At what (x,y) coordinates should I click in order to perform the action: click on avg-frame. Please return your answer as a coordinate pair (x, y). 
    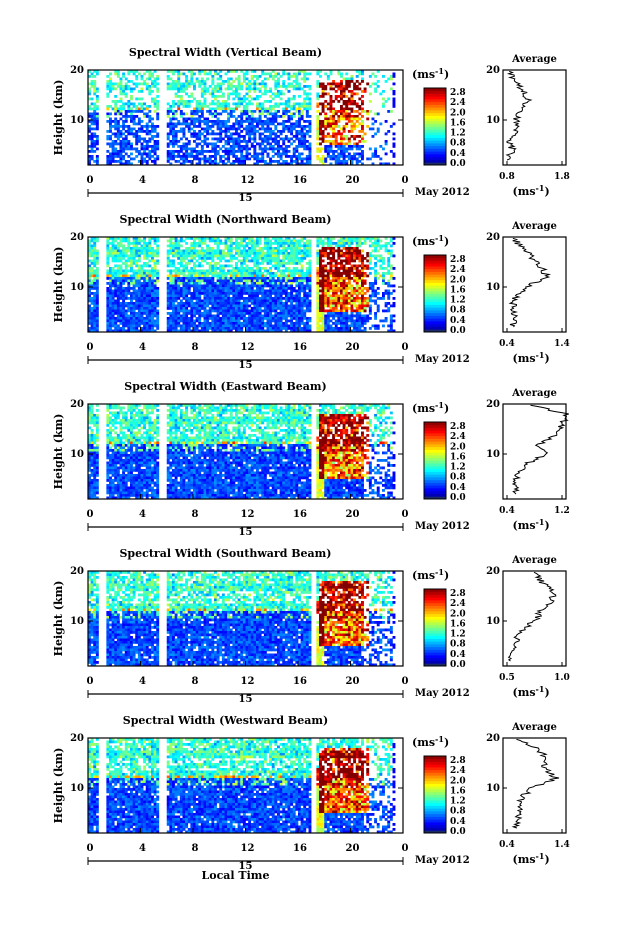
    Looking at the image, I should click on (534, 117).